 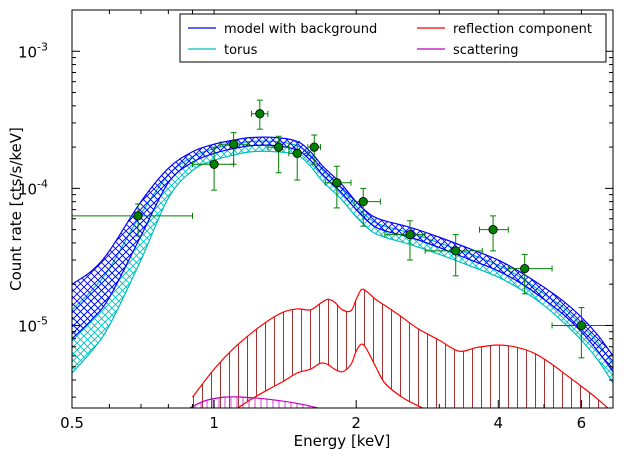 What do you see at coordinates (499, 423) in the screenshot?
I see `x-tick-label: 4` at bounding box center [499, 423].